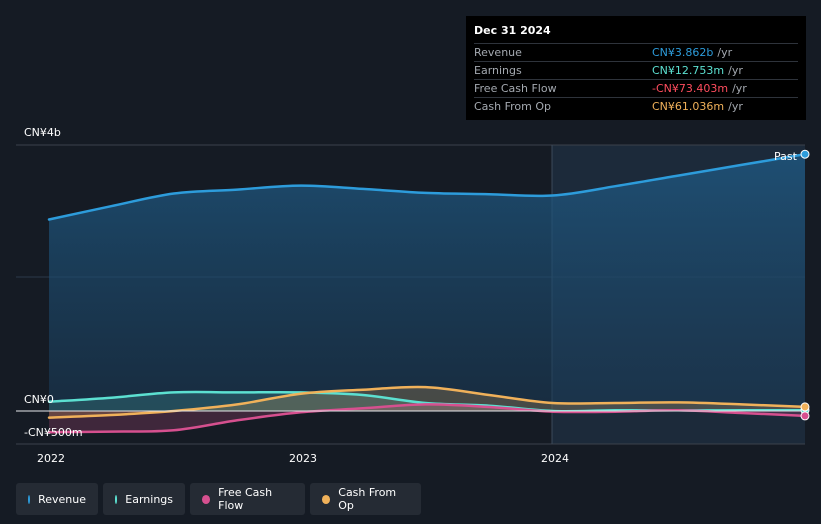  What do you see at coordinates (805, 416) in the screenshot?
I see `endpoint-free-cash-flow` at bounding box center [805, 416].